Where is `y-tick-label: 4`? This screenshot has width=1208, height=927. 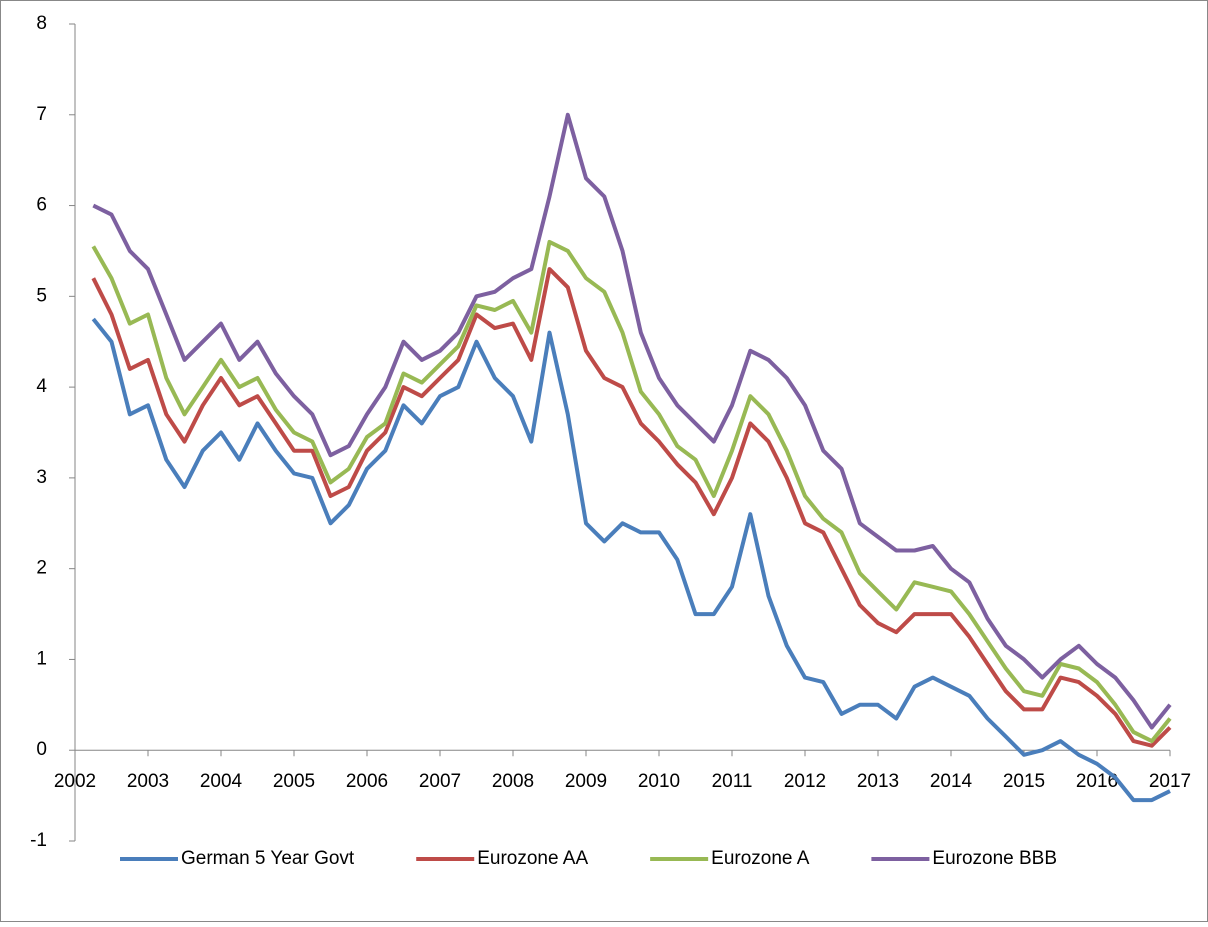 y-tick-label: 4 is located at coordinates (41, 386).